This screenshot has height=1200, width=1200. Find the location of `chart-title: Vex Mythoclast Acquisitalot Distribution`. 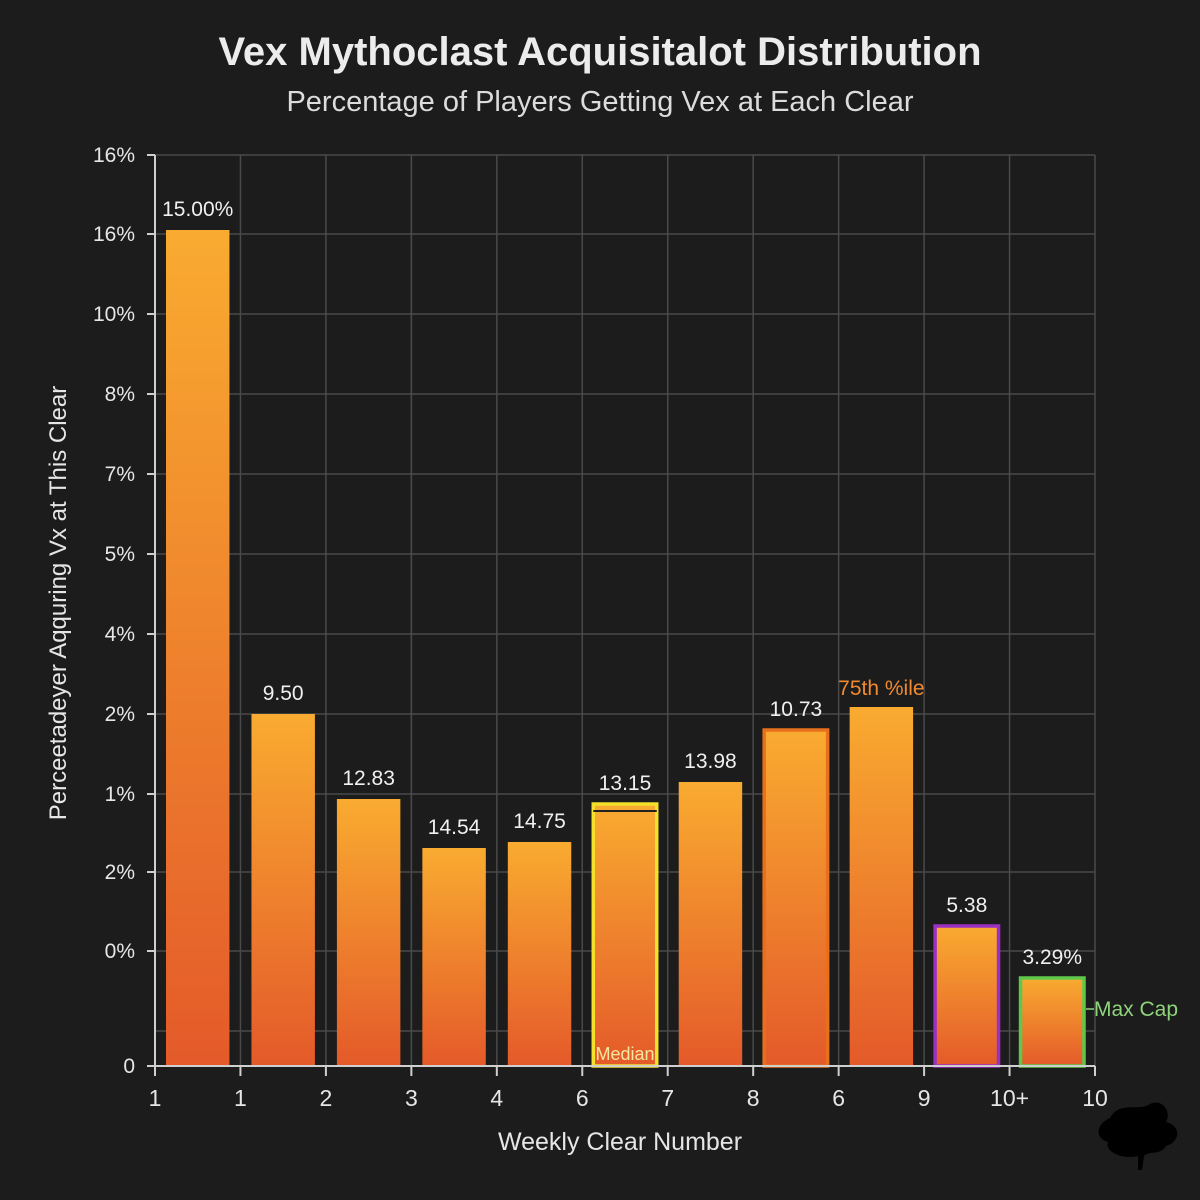

chart-title: Vex Mythoclast Acquisitalot Distribution is located at coordinates (600, 52).